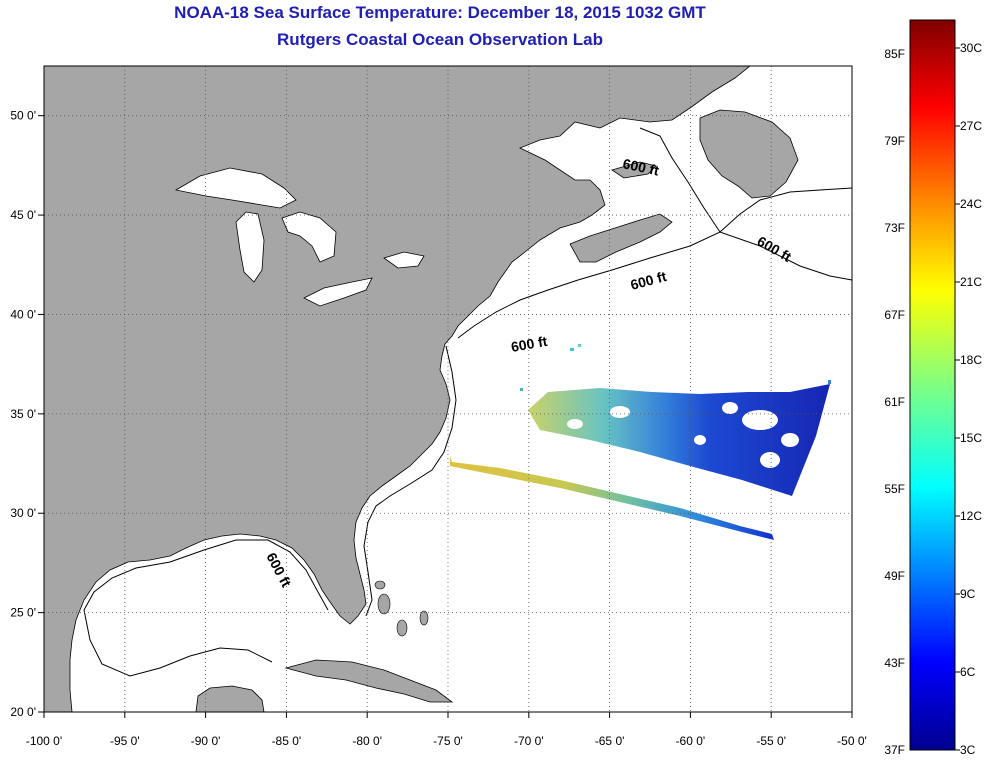 The height and width of the screenshot is (770, 984). Describe the element at coordinates (23, 414) in the screenshot. I see `lat-tick-label: 35 0'` at that location.